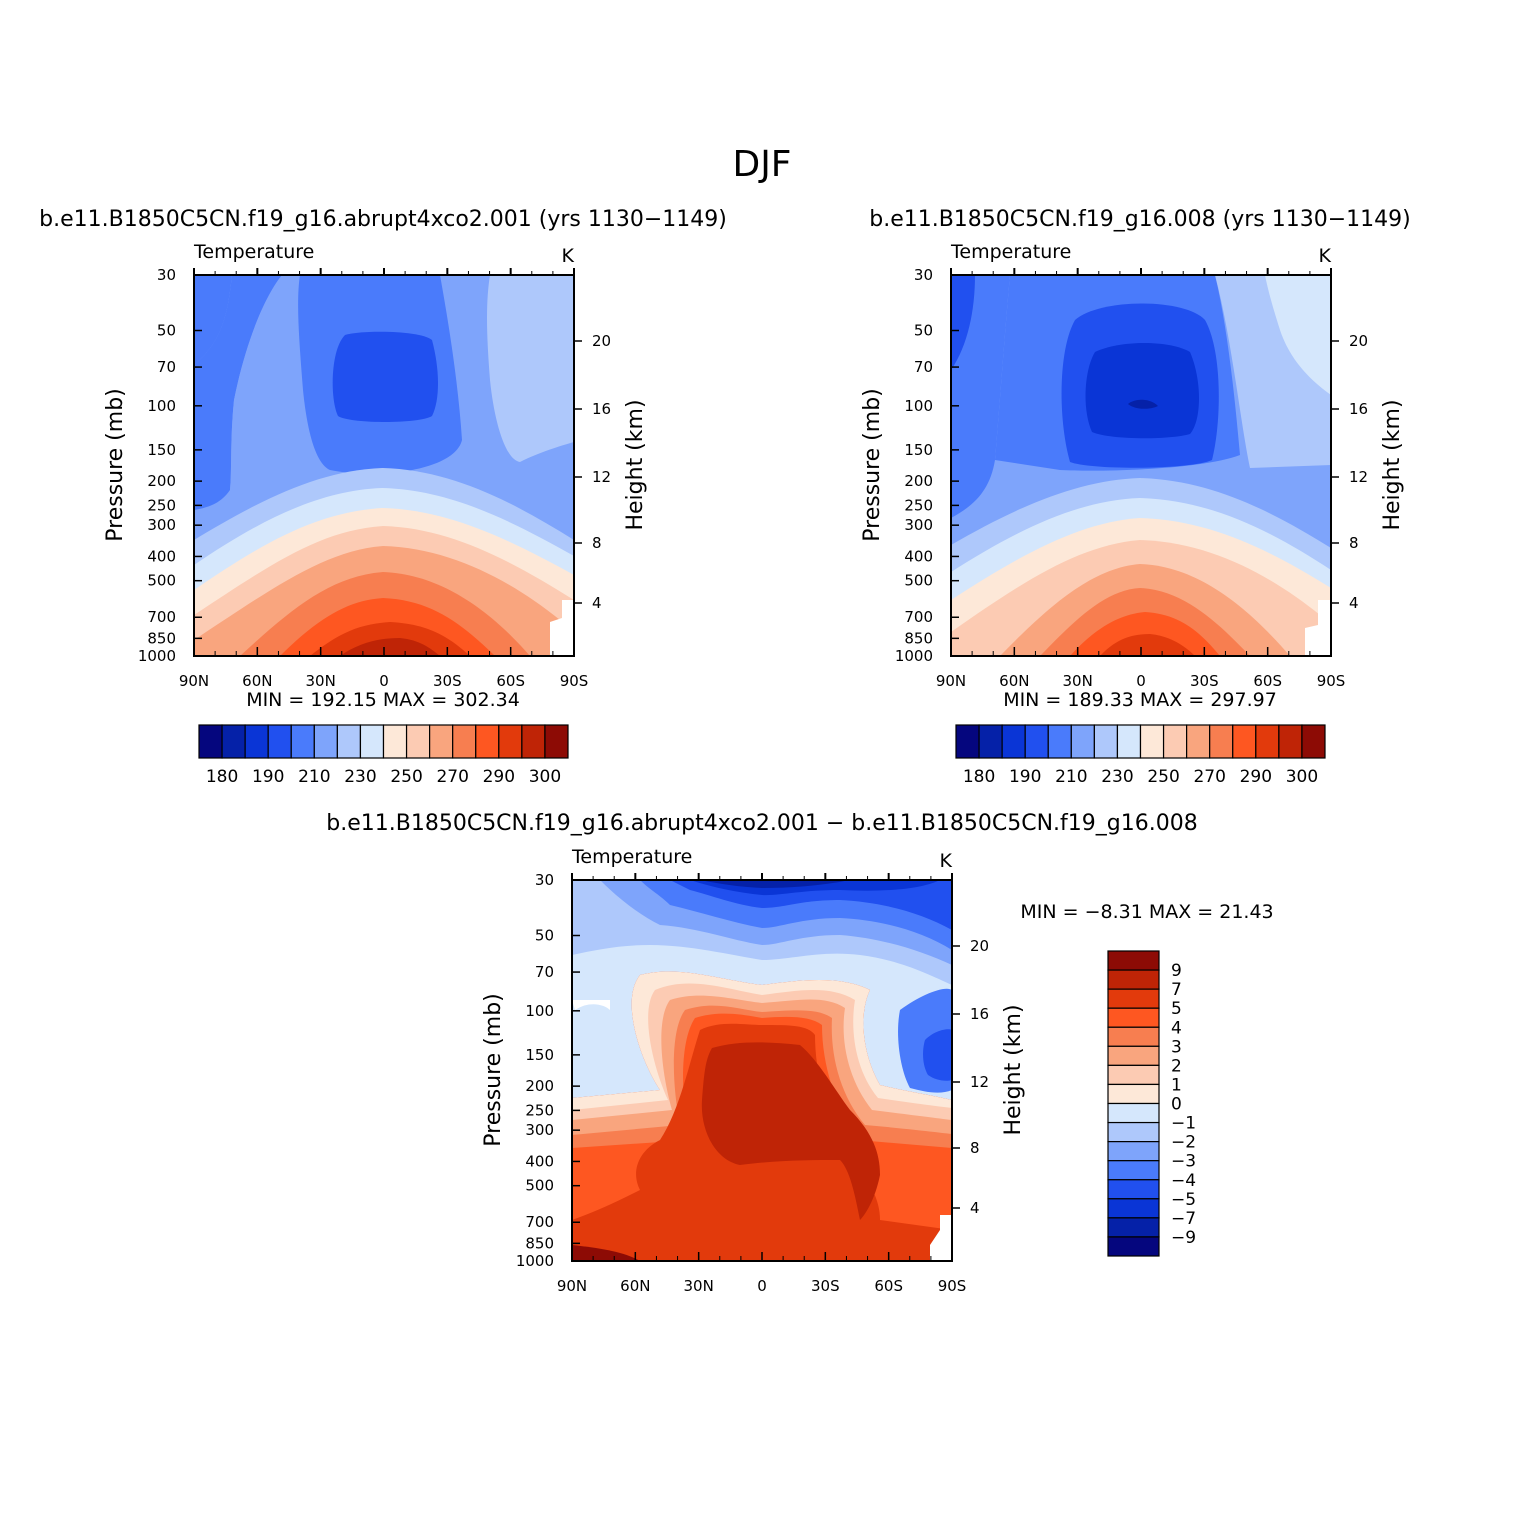 The height and width of the screenshot is (1524, 1524). I want to click on colorbar-label: 7, so click(1176, 990).